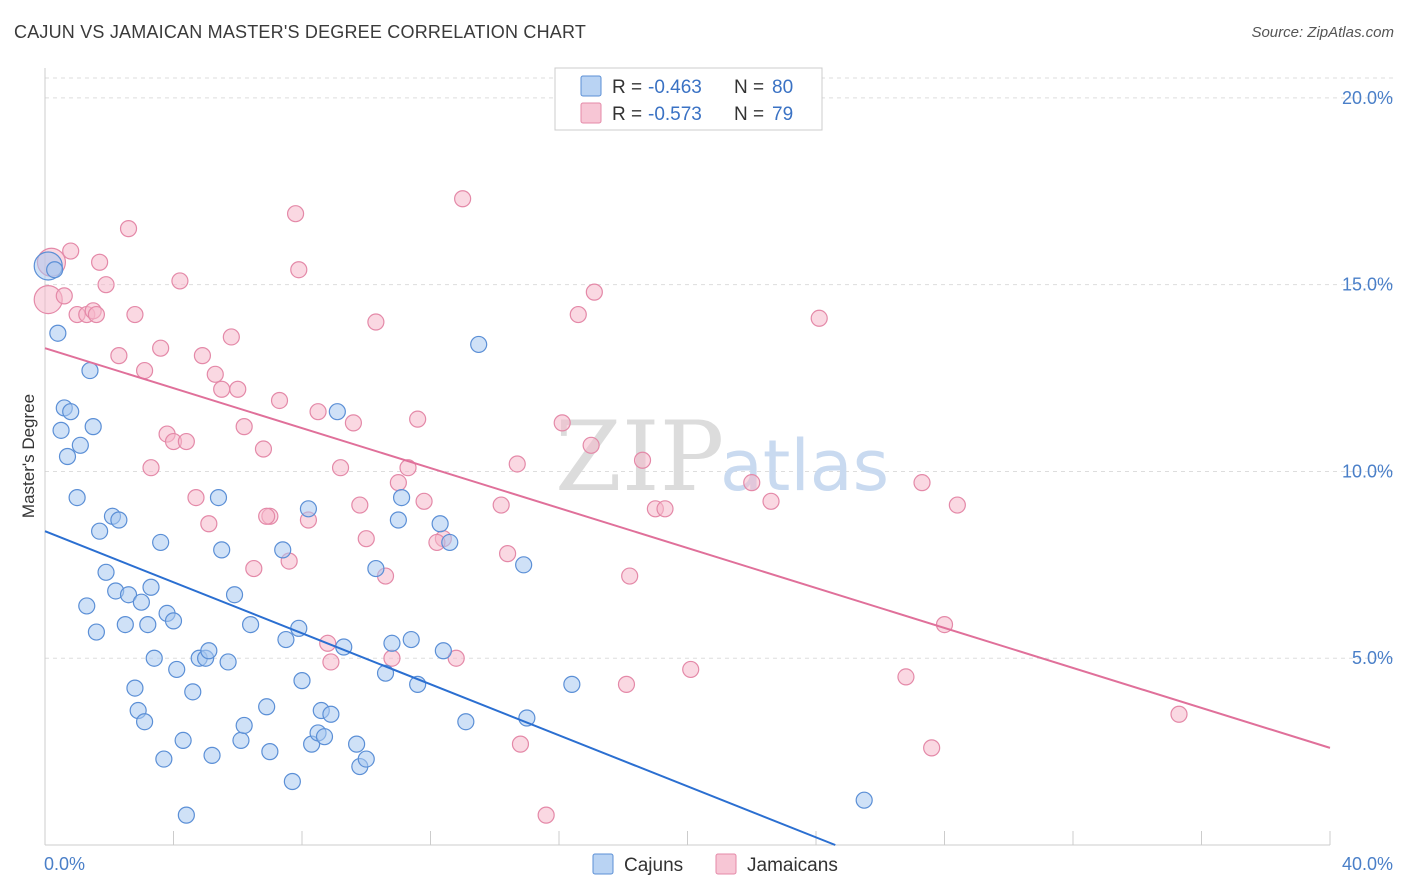 The width and height of the screenshot is (1406, 892). I want to click on y-tick-label: 20.0%, so click(1367, 98).